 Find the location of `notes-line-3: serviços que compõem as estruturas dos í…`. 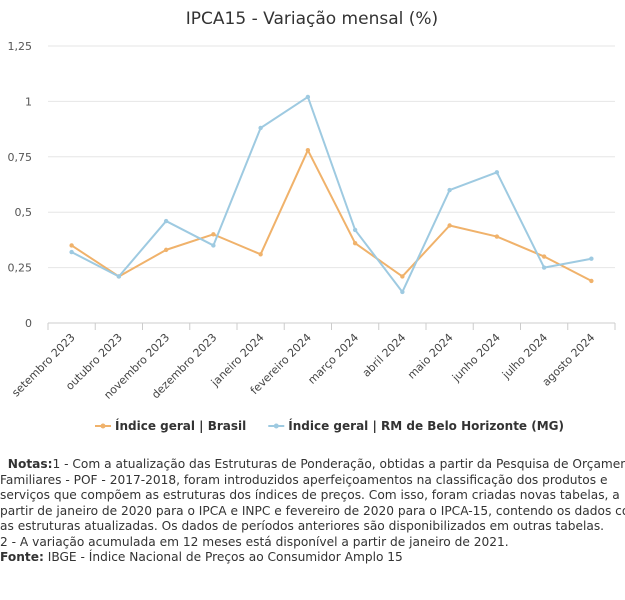

notes-line-3: serviços que compõem as estruturas dos í… is located at coordinates (310, 495).